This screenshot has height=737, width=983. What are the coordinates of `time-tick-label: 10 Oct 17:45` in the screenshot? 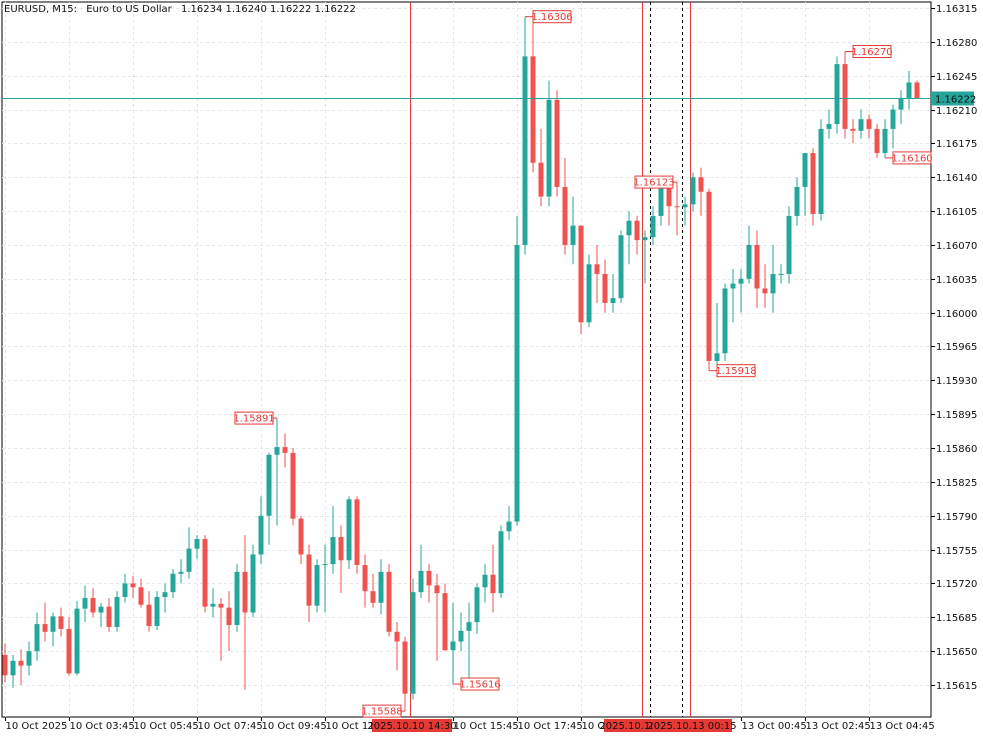 It's located at (550, 726).